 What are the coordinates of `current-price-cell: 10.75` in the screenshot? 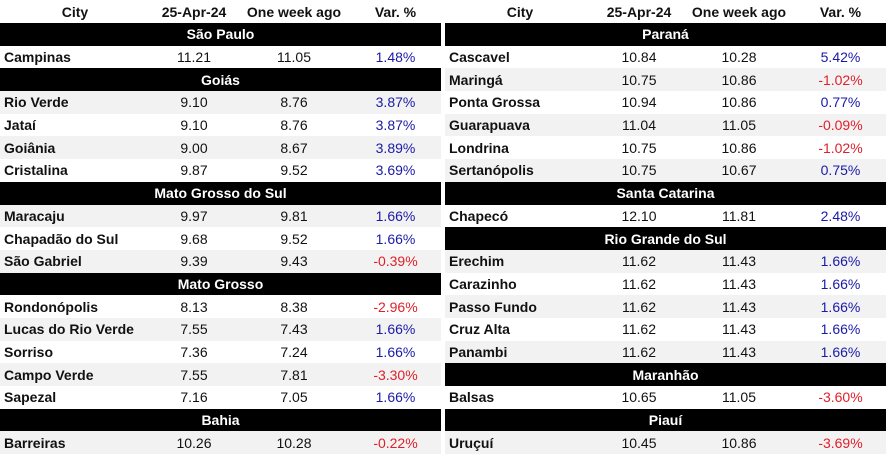 It's located at (639, 170).